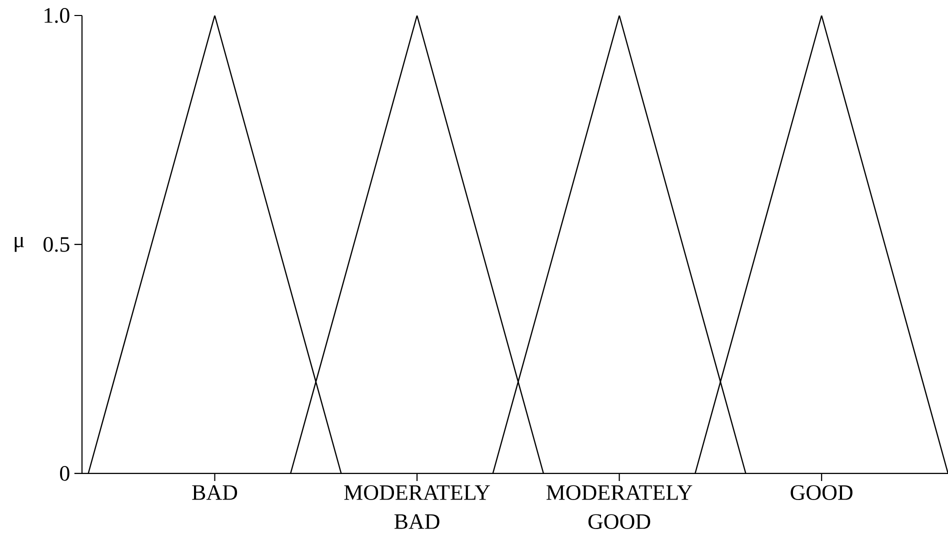  I want to click on x-tick-label: BAD, so click(215, 492).